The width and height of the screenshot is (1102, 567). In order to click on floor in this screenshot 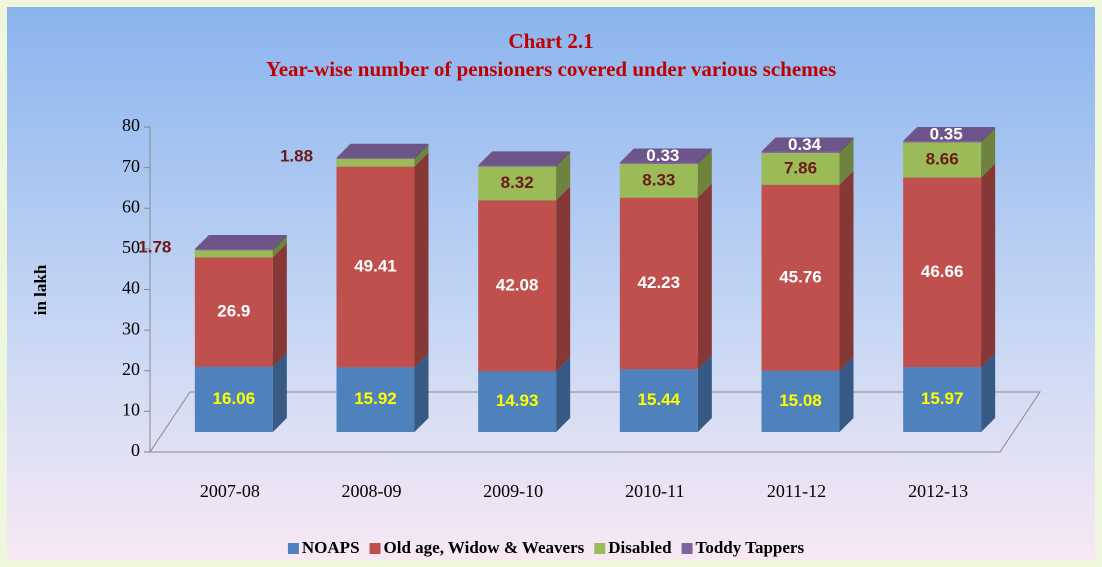, I will do `click(595, 422)`.